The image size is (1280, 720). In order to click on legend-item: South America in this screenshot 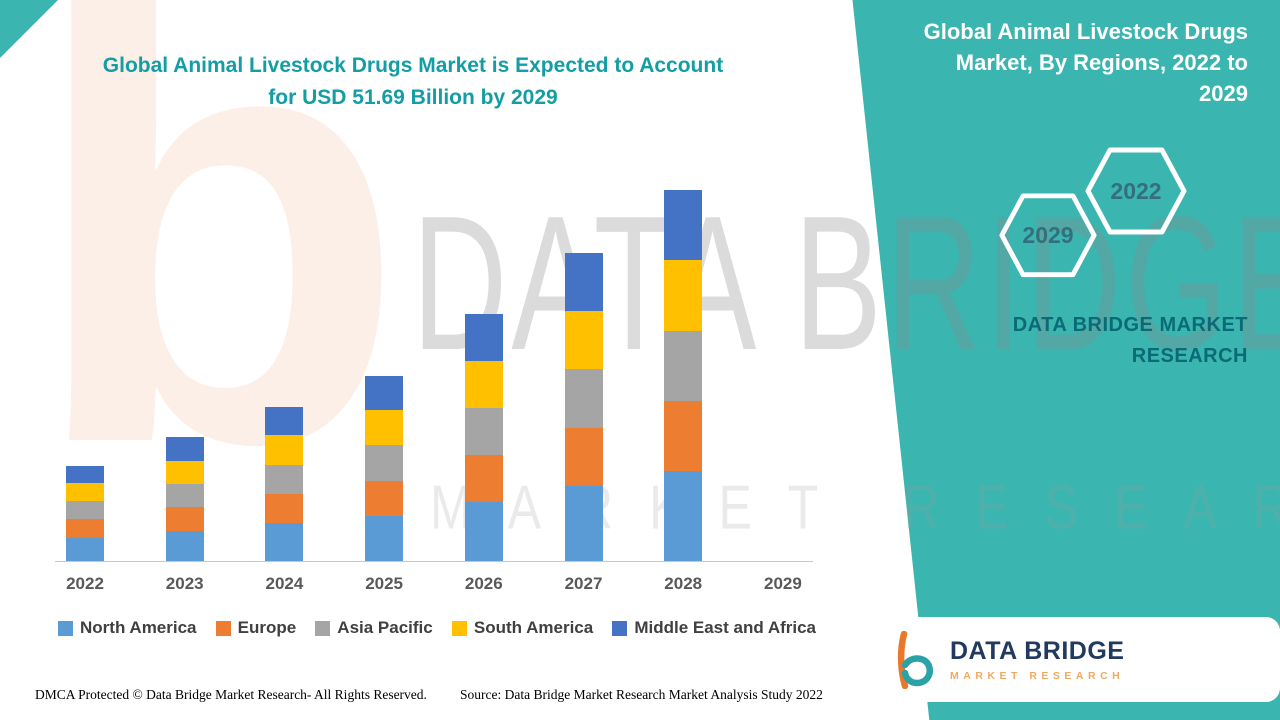, I will do `click(522, 628)`.